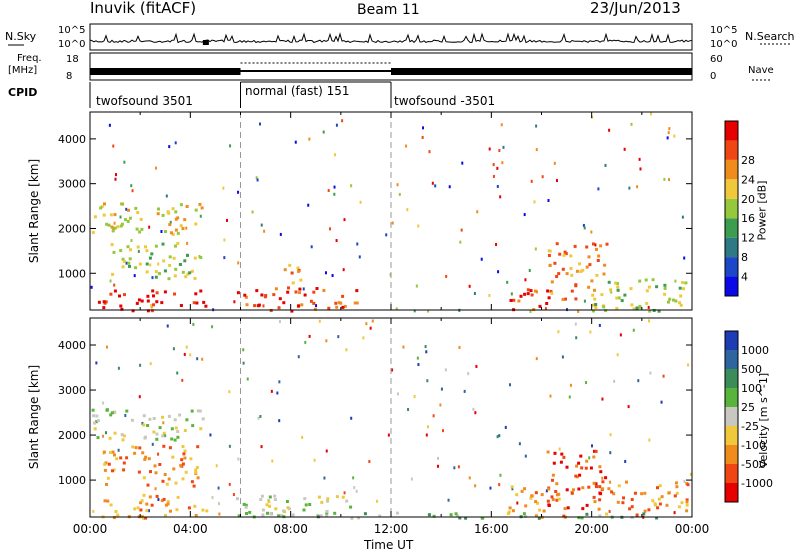 Image resolution: width=800 pixels, height=554 pixels. What do you see at coordinates (143, 8) in the screenshot?
I see `station-title: Inuvik (fitACF)` at bounding box center [143, 8].